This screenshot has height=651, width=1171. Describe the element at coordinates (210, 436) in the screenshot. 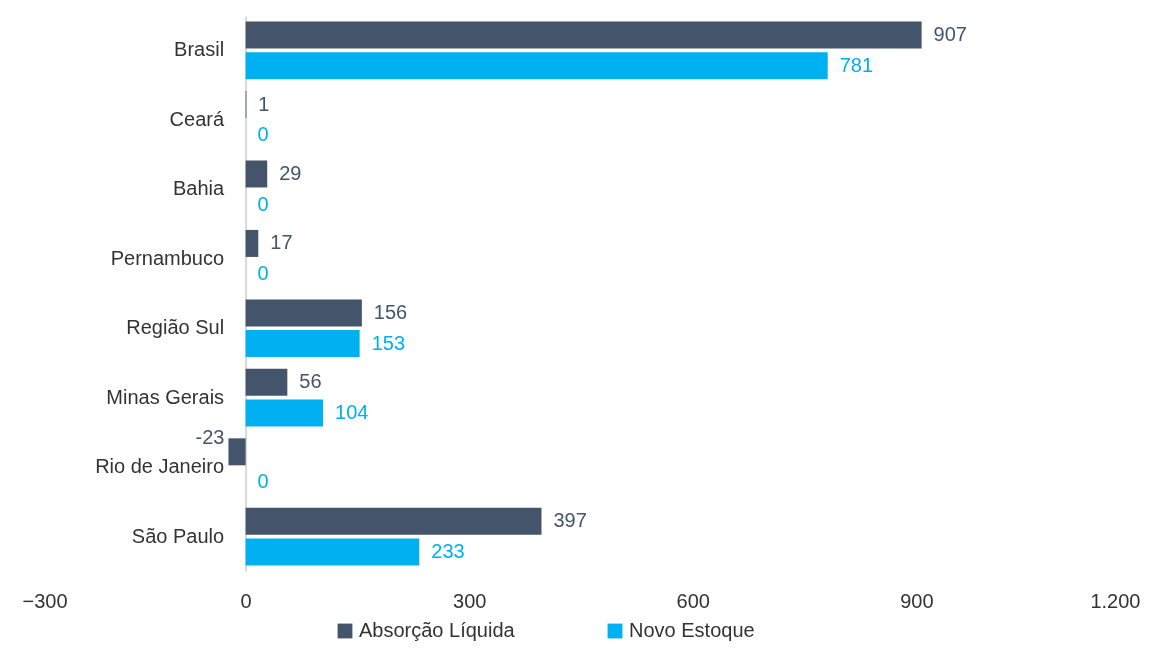

I see `data-label: -23` at that location.